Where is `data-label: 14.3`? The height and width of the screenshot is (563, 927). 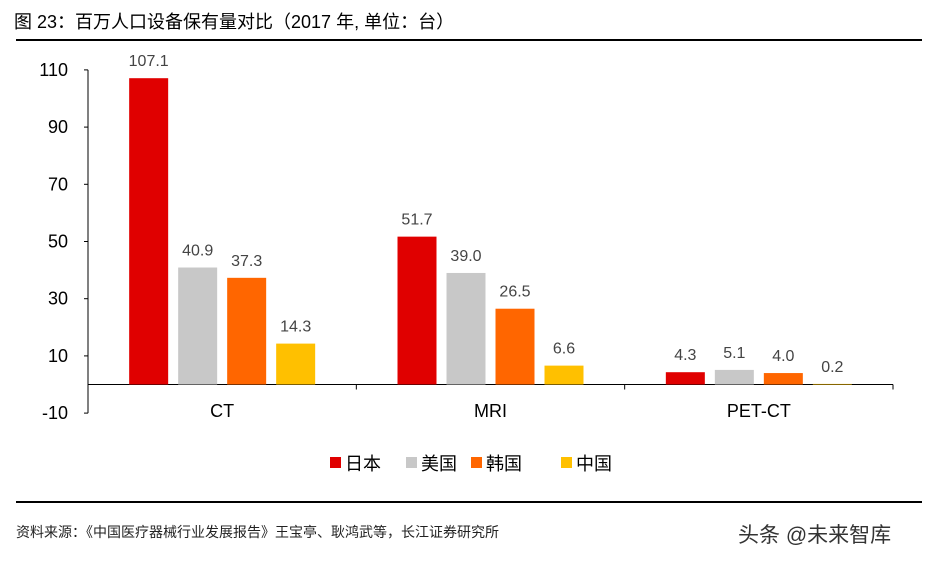 data-label: 14.3 is located at coordinates (295, 327).